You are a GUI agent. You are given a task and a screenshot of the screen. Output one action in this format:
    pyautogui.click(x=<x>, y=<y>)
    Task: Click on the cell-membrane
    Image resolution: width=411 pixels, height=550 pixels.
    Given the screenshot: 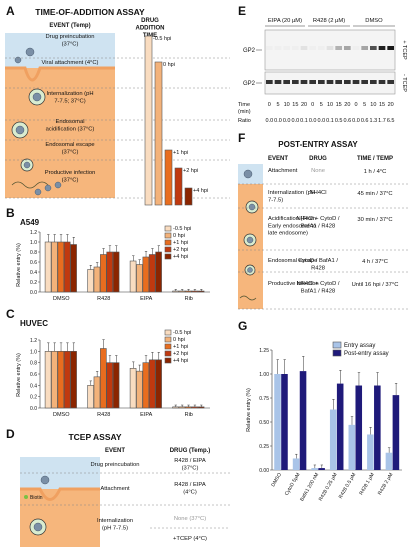 What is the action you would take?
    pyautogui.click(x=60, y=74)
    